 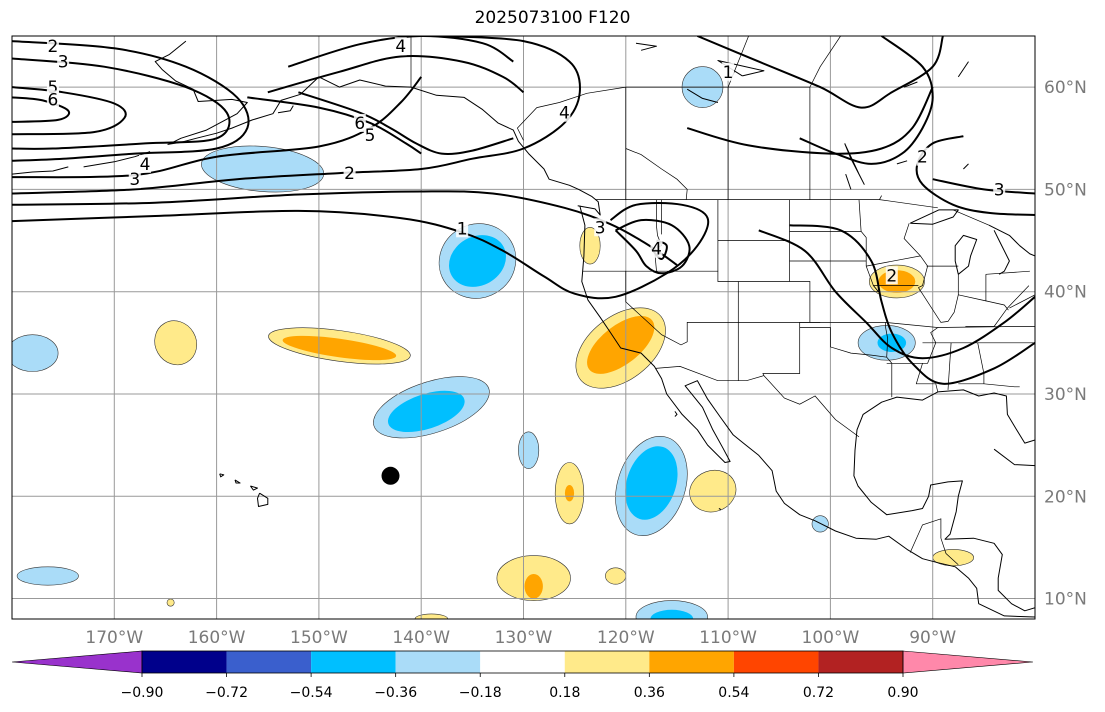 What do you see at coordinates (1065, 293) in the screenshot?
I see `latitude-label: 40°N` at bounding box center [1065, 293].